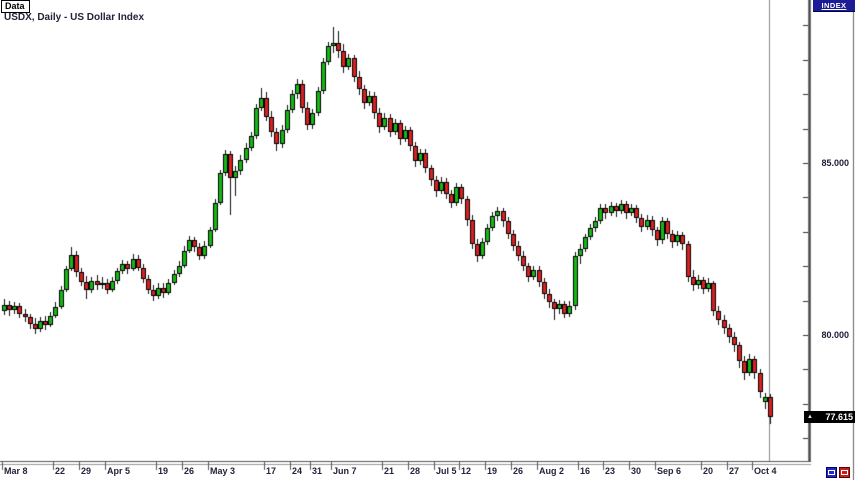 The height and width of the screenshot is (480, 855). Describe the element at coordinates (610, 471) in the screenshot. I see `date-tick-label: 23` at that location.